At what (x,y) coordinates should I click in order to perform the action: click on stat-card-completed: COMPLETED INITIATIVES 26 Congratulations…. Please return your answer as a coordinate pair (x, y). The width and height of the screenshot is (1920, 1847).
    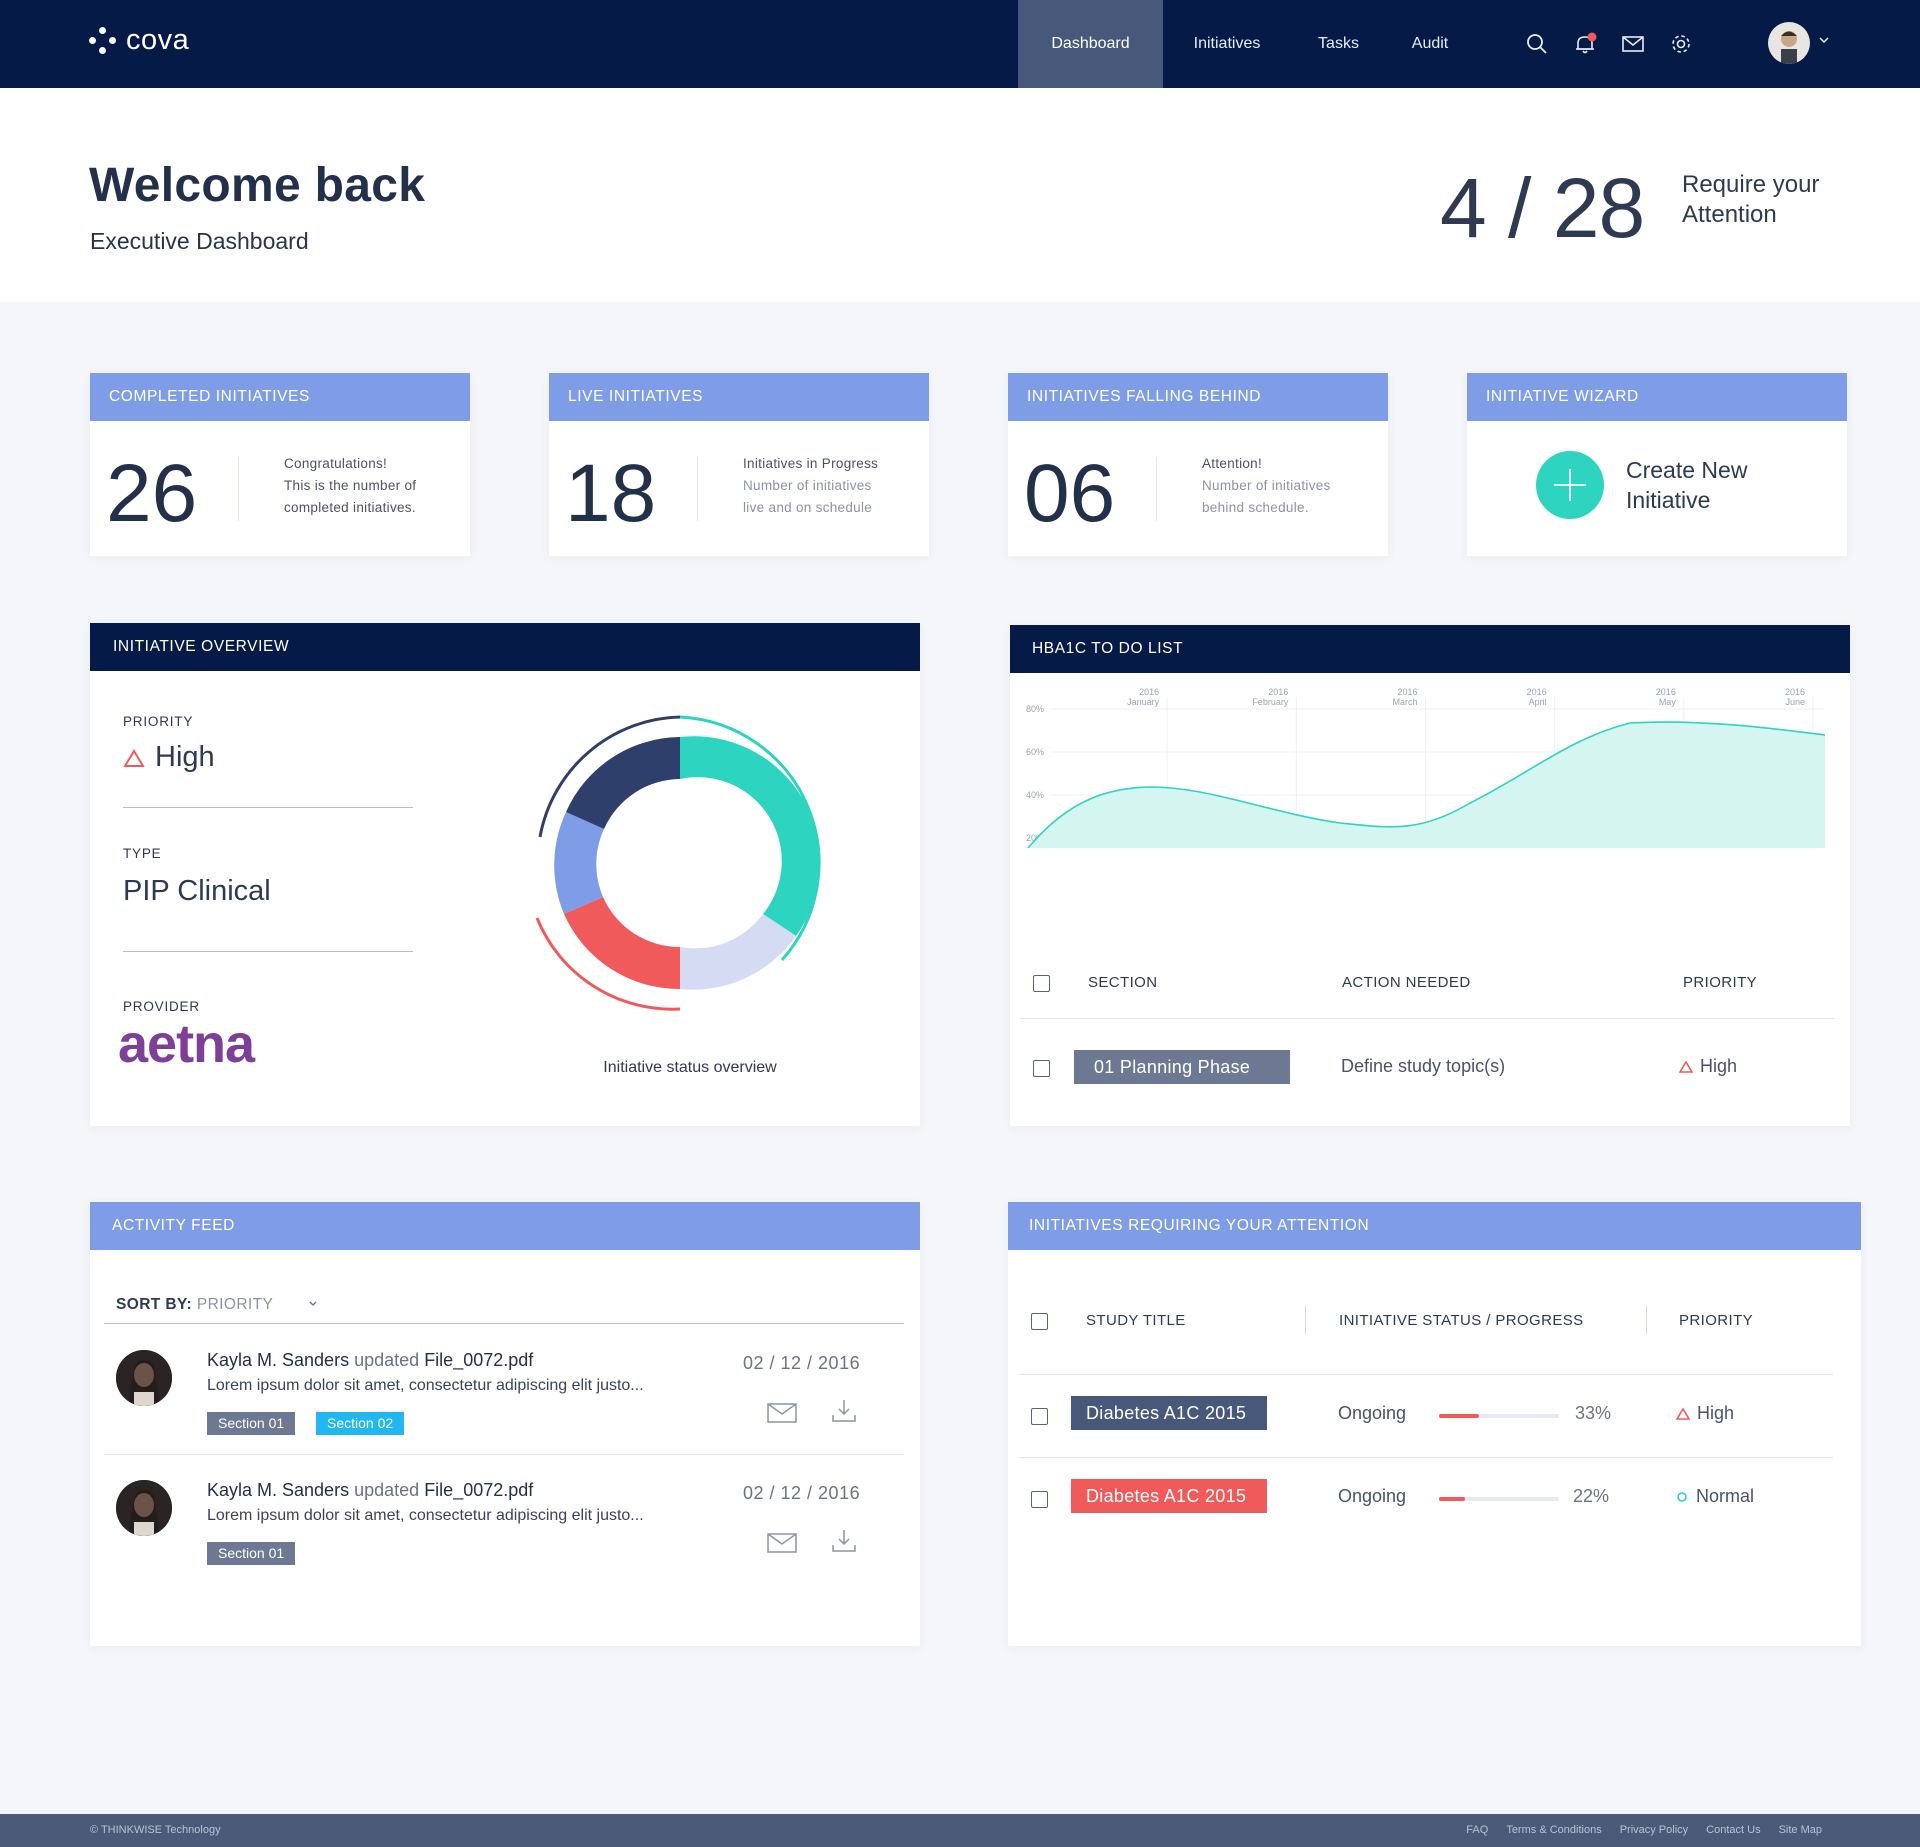
    Looking at the image, I should click on (280, 464).